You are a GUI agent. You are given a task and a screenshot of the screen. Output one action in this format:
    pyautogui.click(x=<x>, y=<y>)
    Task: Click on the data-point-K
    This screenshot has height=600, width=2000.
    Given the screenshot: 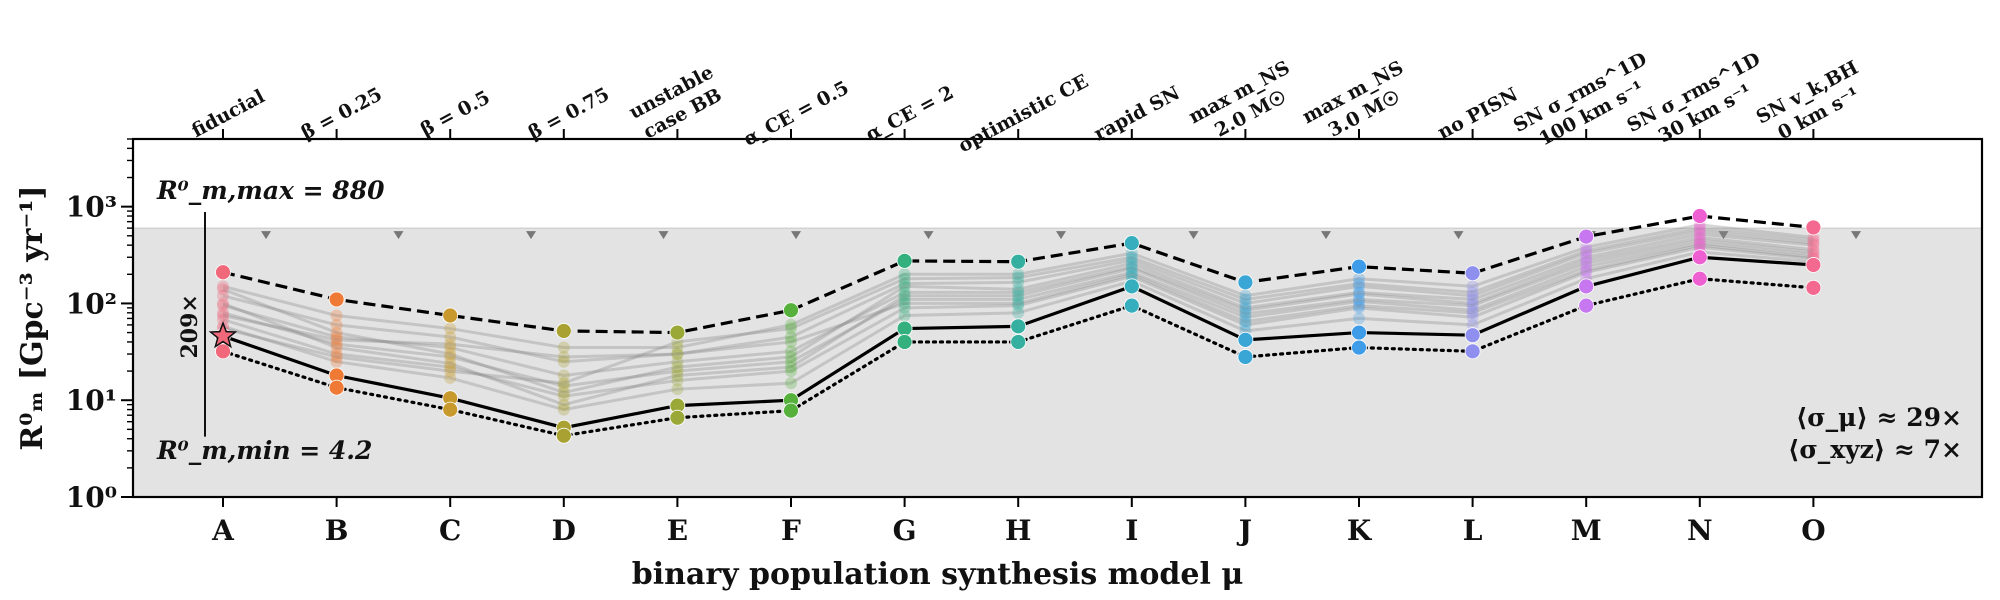 What is the action you would take?
    pyautogui.click(x=1359, y=347)
    